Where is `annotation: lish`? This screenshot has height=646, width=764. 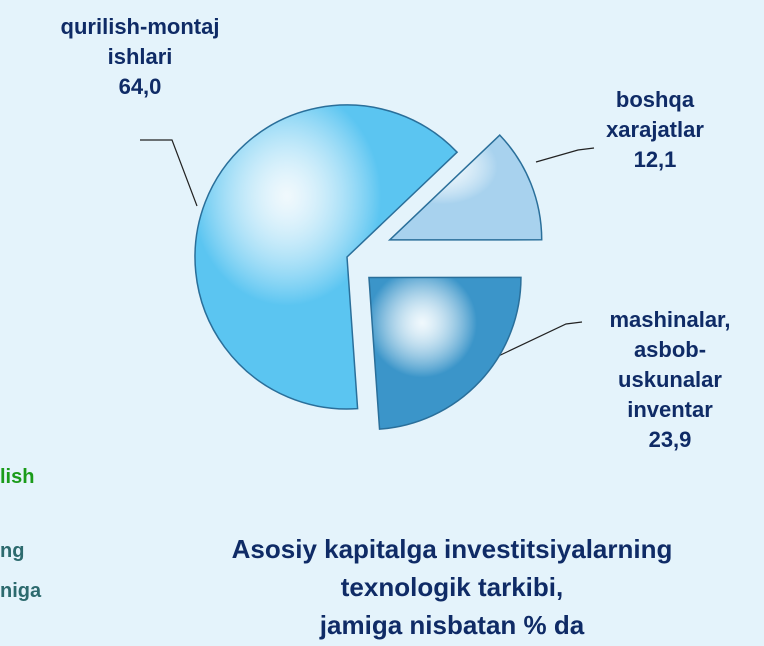 annotation: lish is located at coordinates (17, 477).